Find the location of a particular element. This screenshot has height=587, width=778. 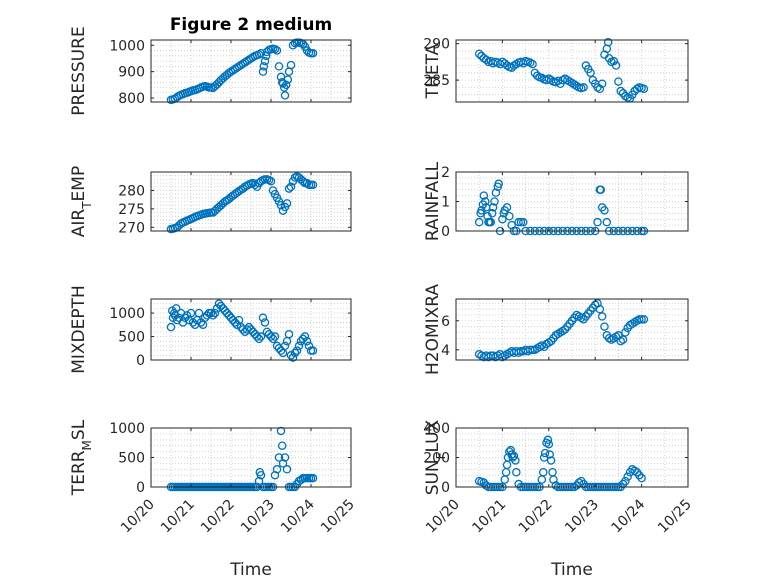

panel-mixdepth: 0 500 1000 MIXDEPTH is located at coordinates (210, 329).